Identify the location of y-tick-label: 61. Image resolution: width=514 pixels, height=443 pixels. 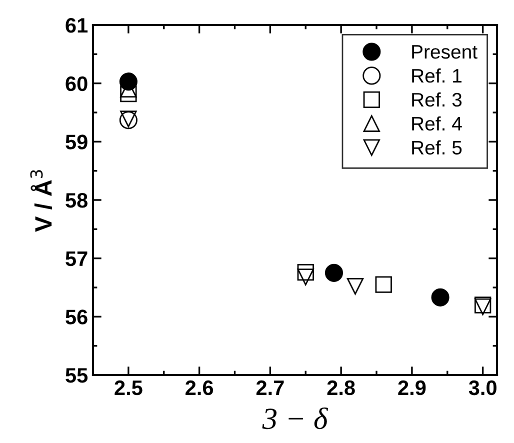
(77, 25).